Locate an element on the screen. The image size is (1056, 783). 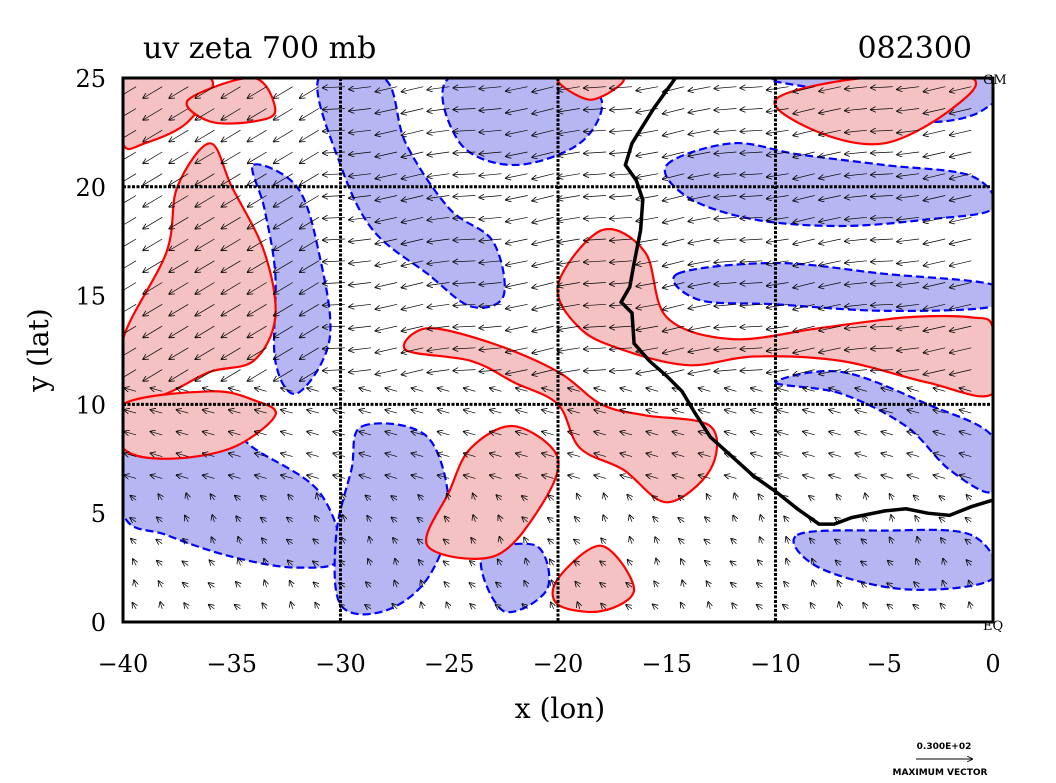
x-tick-label: −30 is located at coordinates (340, 664).